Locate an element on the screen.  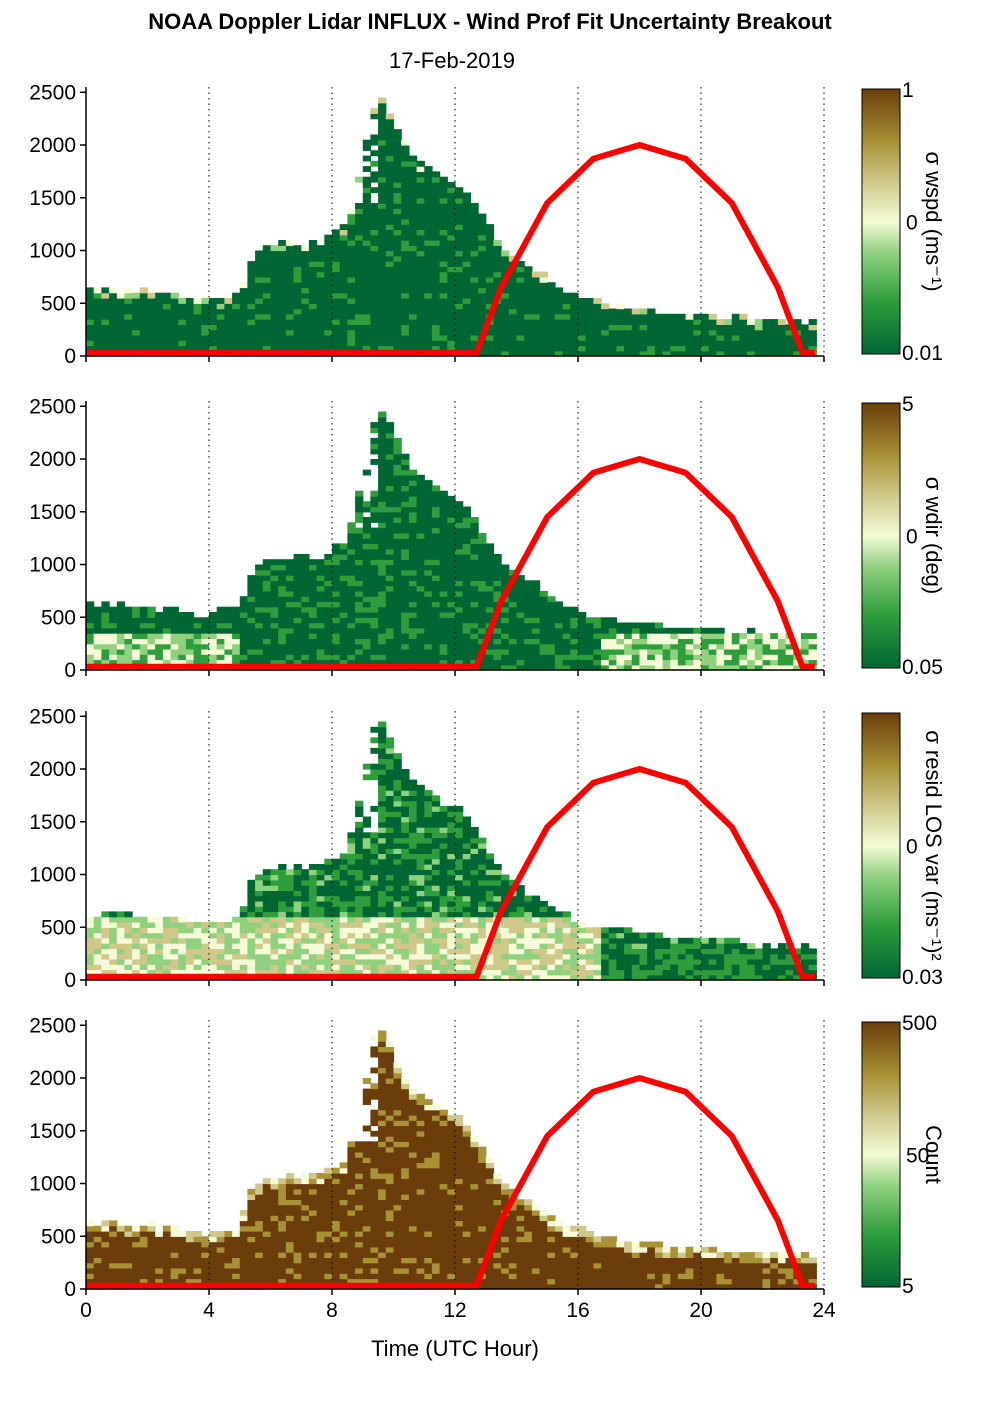
y-tick-label: 500 is located at coordinates (58, 303).